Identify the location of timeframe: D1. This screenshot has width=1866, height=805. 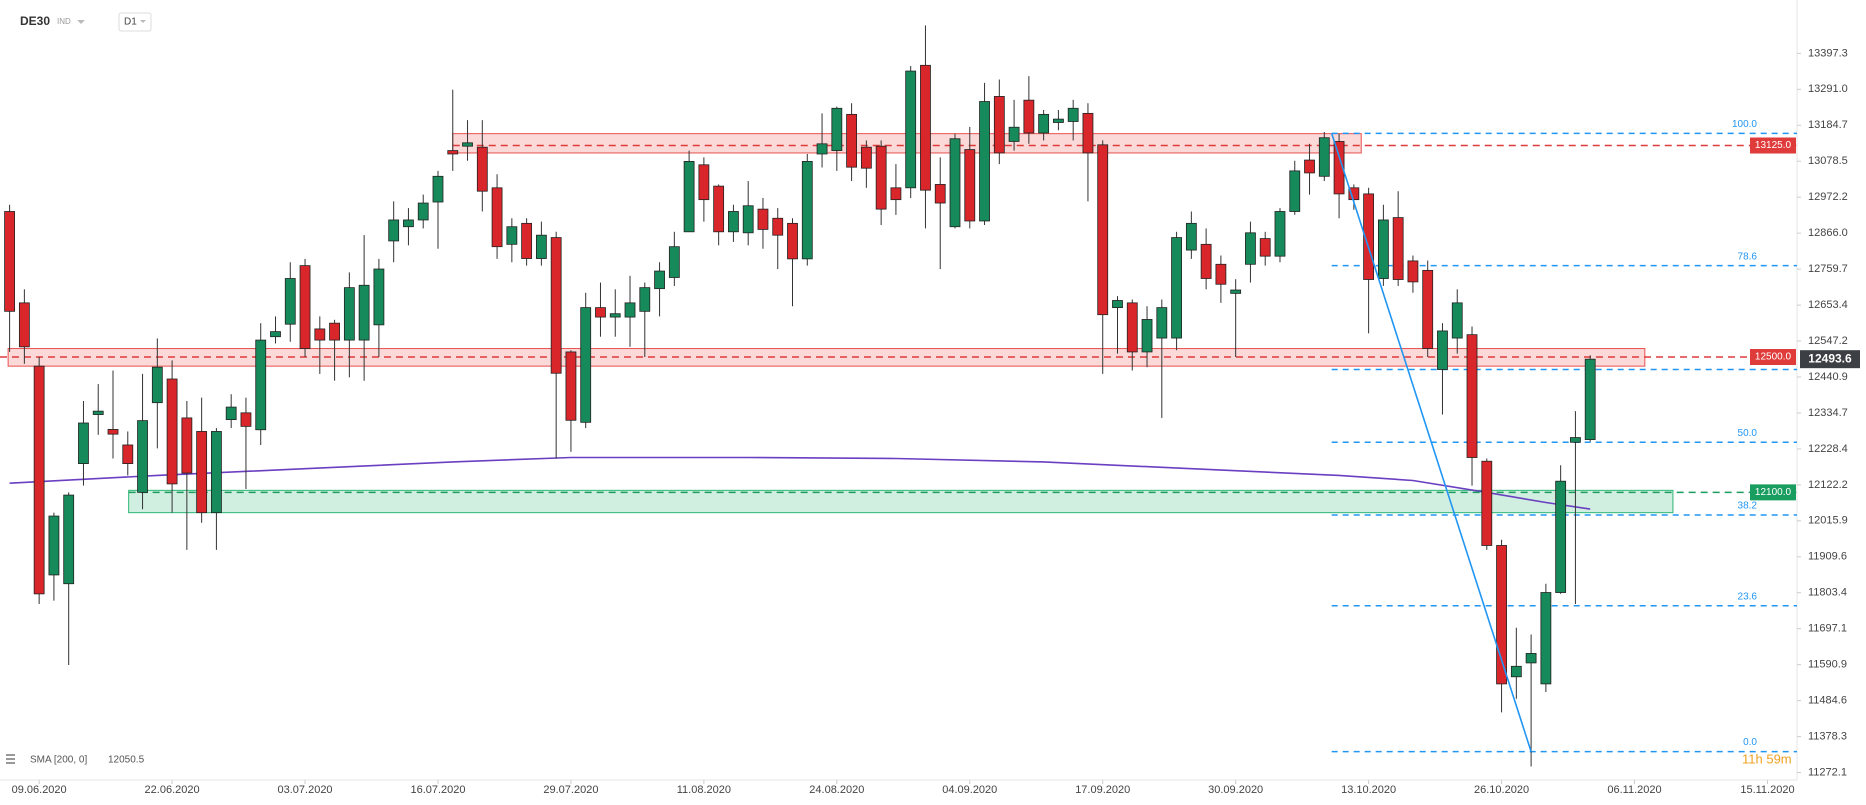
(130, 22).